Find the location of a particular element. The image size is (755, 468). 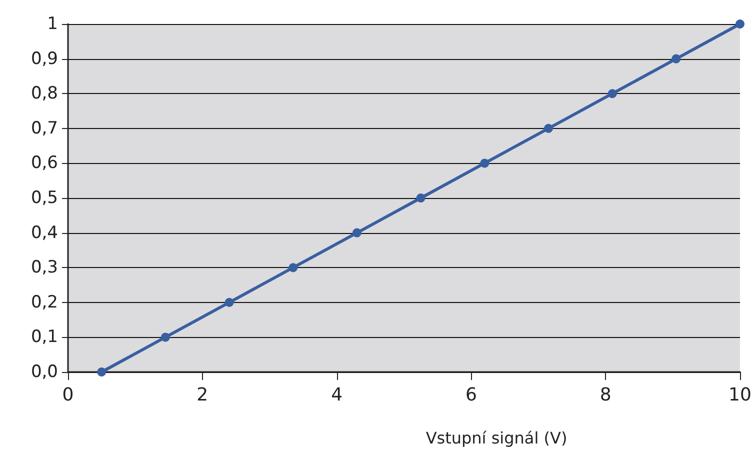

y-tick-label: 0,7 is located at coordinates (44, 128).